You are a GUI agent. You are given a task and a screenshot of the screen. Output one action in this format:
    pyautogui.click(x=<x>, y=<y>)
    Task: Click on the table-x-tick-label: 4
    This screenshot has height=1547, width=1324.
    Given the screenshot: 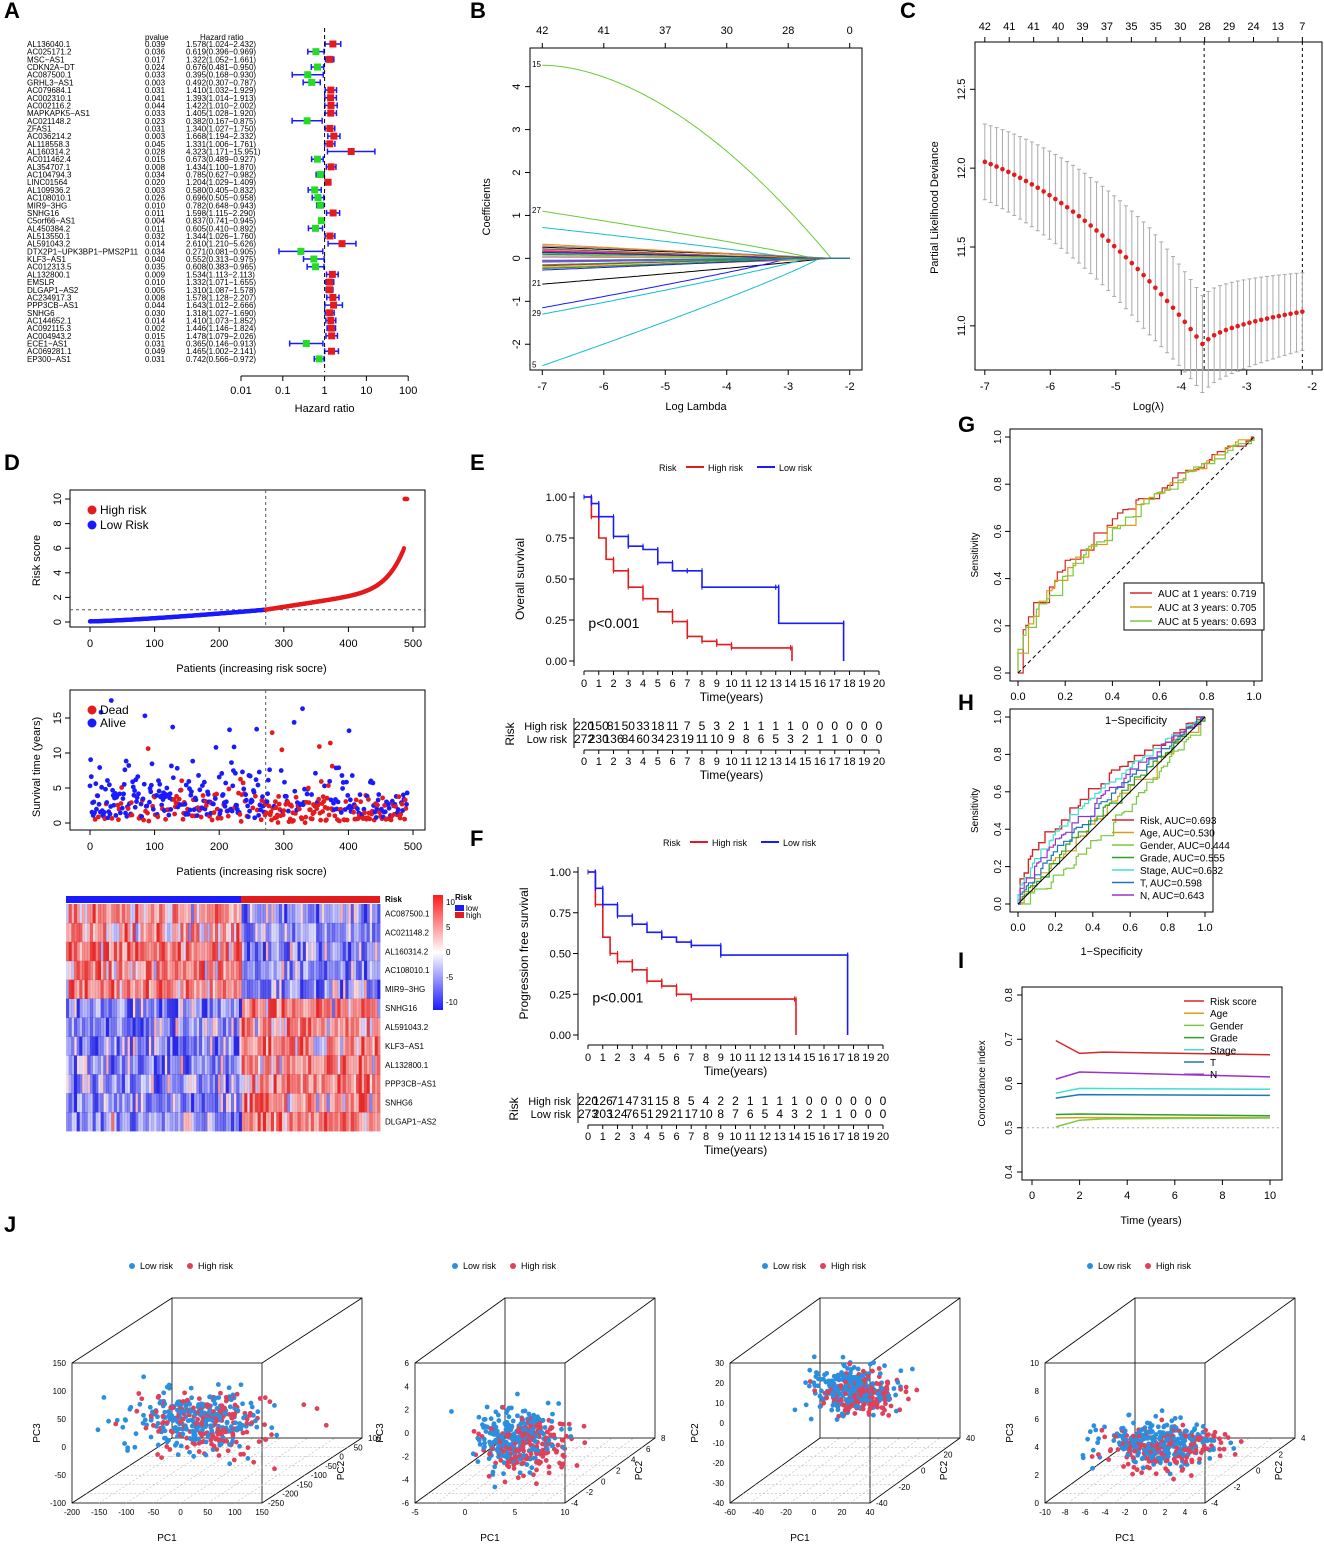 What is the action you would take?
    pyautogui.click(x=647, y=1137)
    